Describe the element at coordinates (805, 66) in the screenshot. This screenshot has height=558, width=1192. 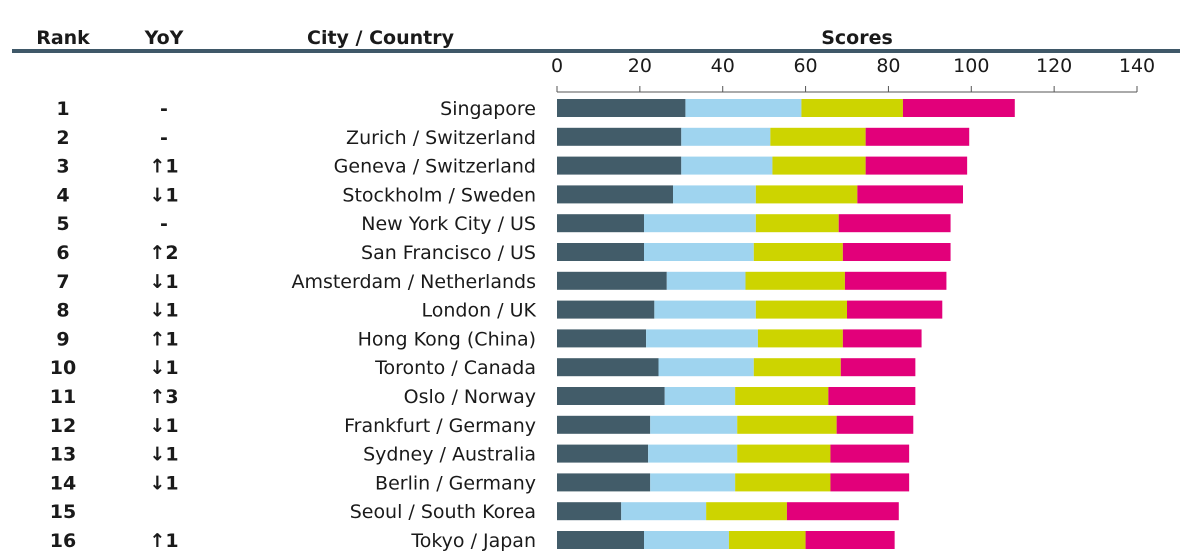
I see `x-tick-label: 60` at that location.